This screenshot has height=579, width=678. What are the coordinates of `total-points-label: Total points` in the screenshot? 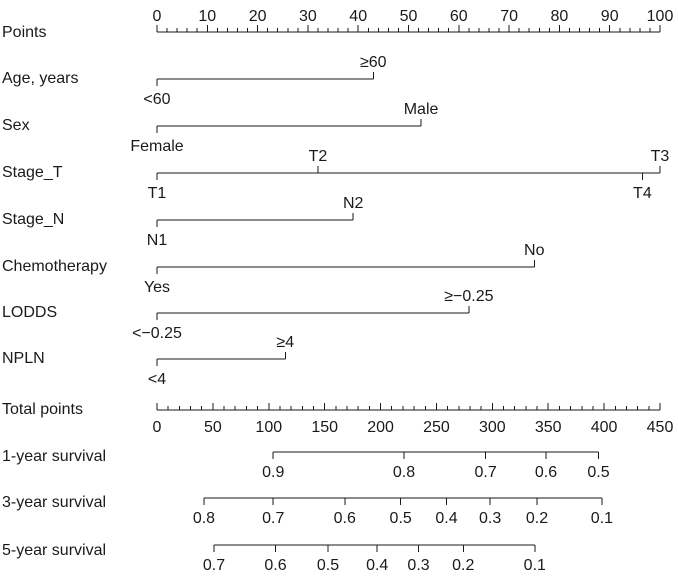 It's located at (42, 409).